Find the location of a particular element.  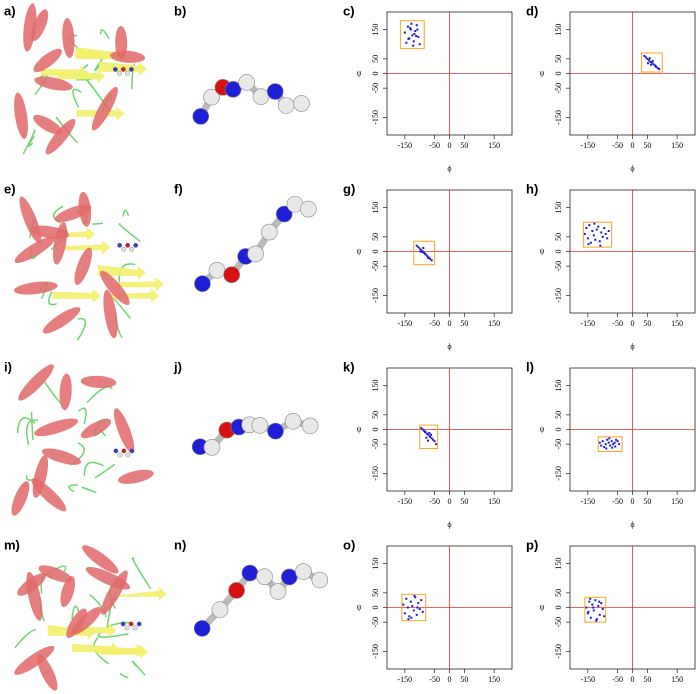

x-tick-label: 150 is located at coordinates (677, 145).